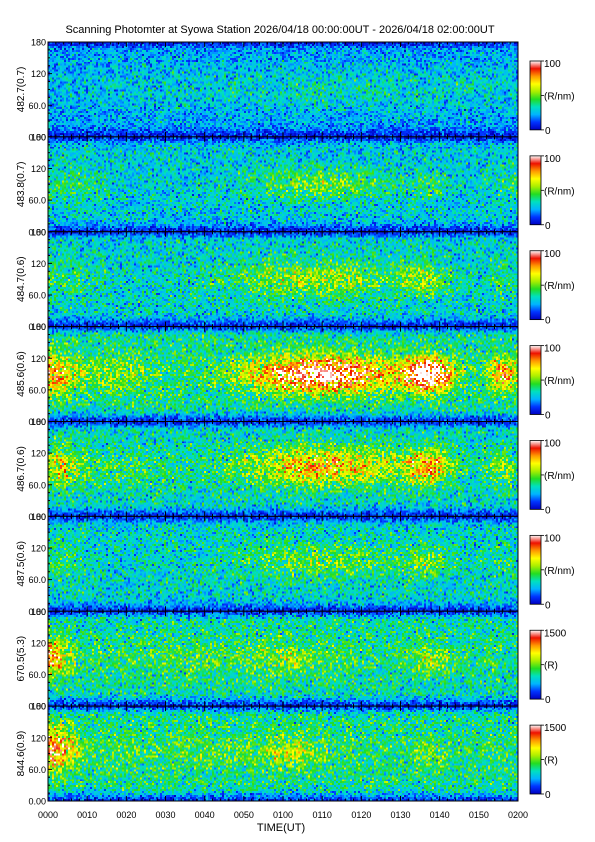  What do you see at coordinates (21, 279) in the screenshot?
I see `panel-label: 484.7(0.6)` at bounding box center [21, 279].